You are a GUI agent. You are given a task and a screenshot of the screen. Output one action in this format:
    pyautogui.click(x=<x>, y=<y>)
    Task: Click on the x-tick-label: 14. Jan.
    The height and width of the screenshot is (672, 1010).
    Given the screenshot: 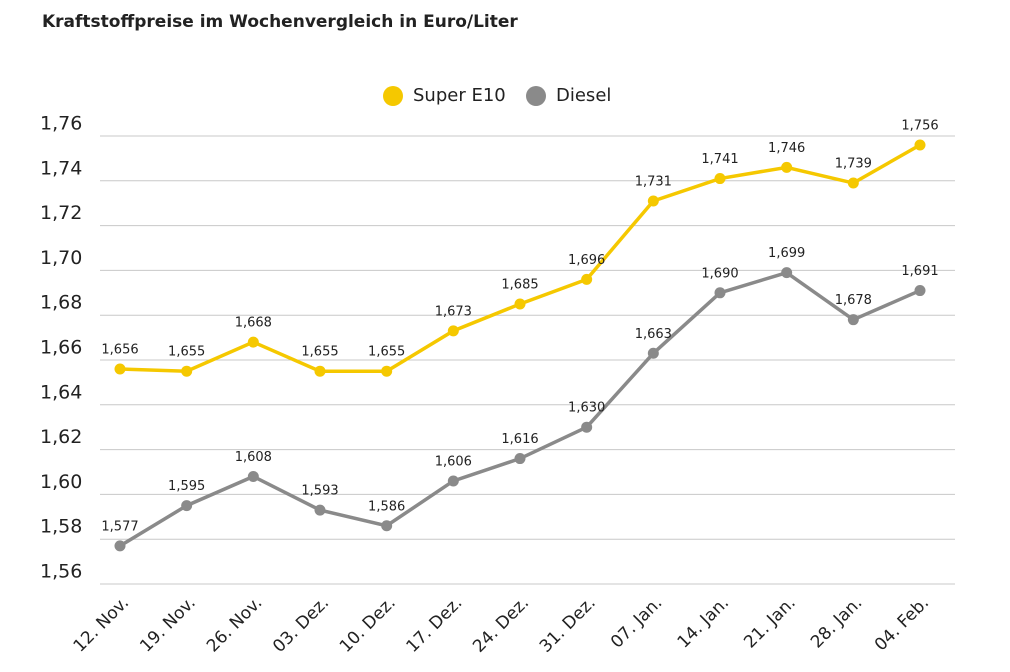 What is the action you would take?
    pyautogui.click(x=703, y=622)
    